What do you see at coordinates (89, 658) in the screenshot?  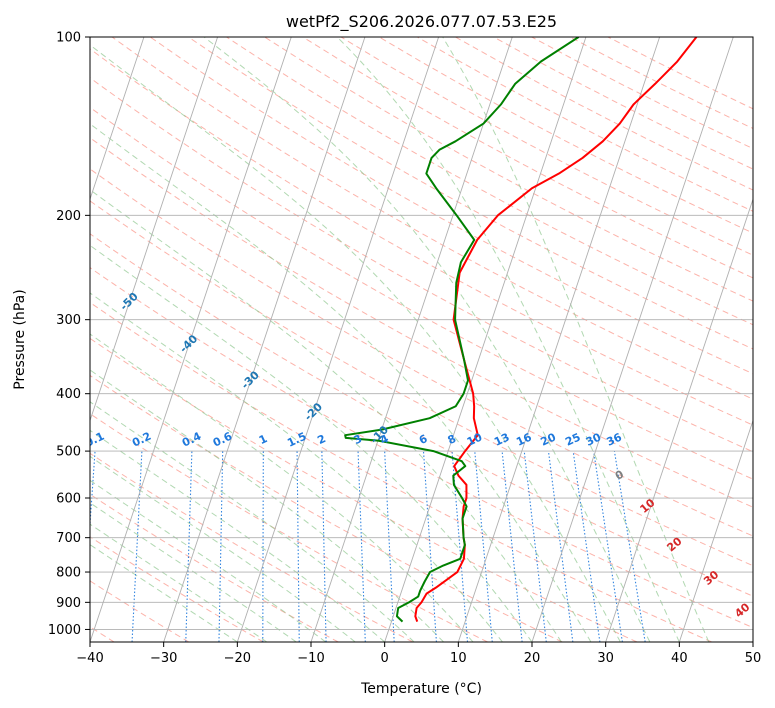 I see `x-tick-label: −40` at bounding box center [89, 658].